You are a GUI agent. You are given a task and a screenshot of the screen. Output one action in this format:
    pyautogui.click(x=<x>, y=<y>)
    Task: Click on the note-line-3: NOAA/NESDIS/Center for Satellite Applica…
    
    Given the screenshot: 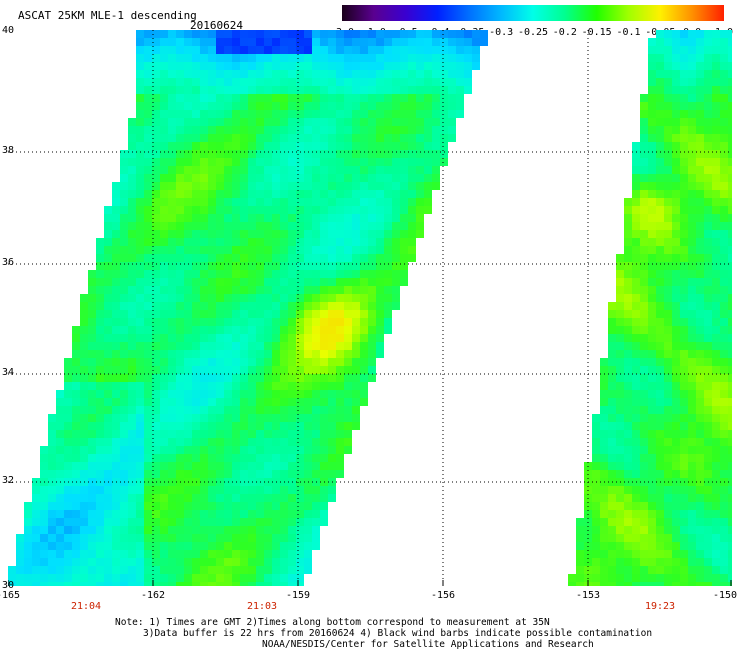 What is the action you would take?
    pyautogui.click(x=428, y=644)
    